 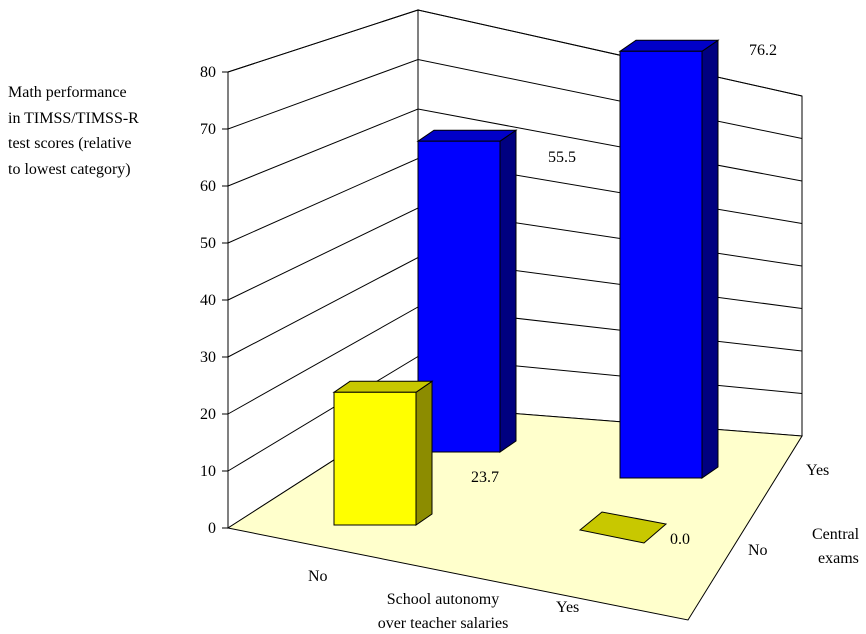 What do you see at coordinates (208, 300) in the screenshot?
I see `y-tick-label-40: 40` at bounding box center [208, 300].